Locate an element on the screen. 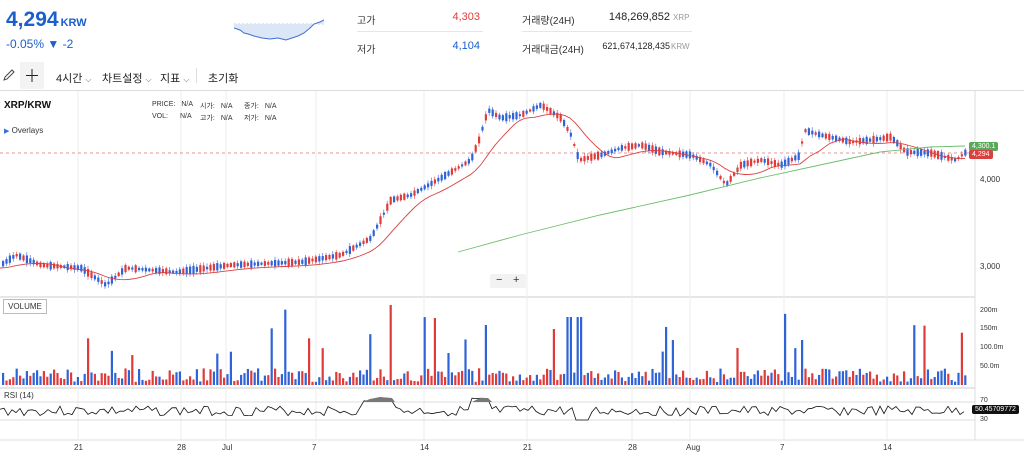  x-tick: Jul is located at coordinates (227, 447).